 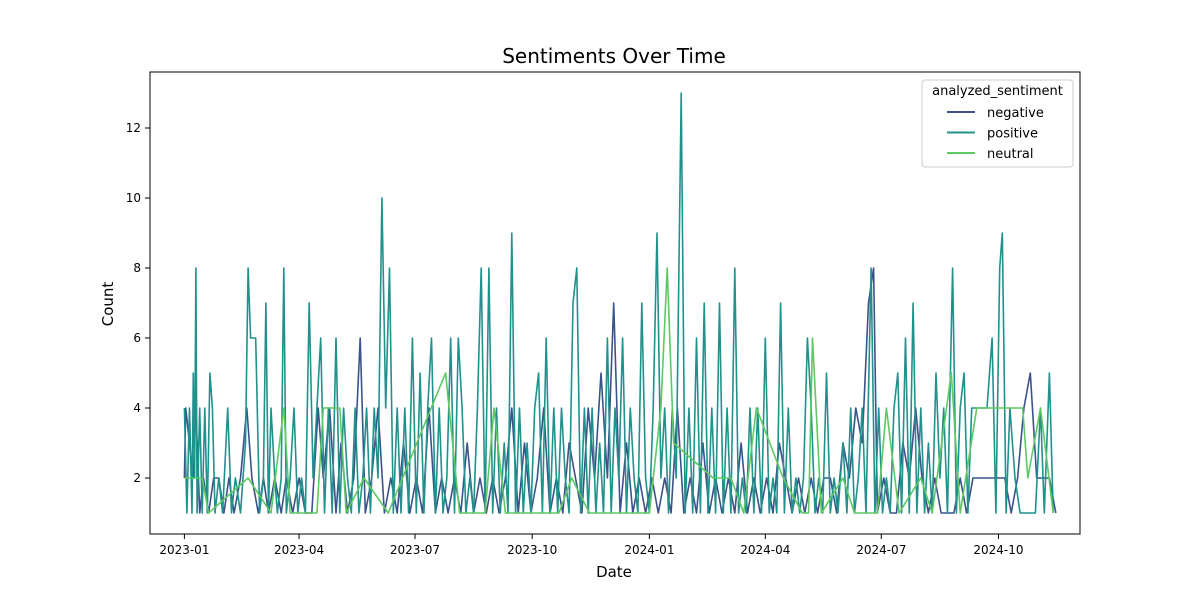 I want to click on x-tick-label: 2024-04, so click(x=765, y=550).